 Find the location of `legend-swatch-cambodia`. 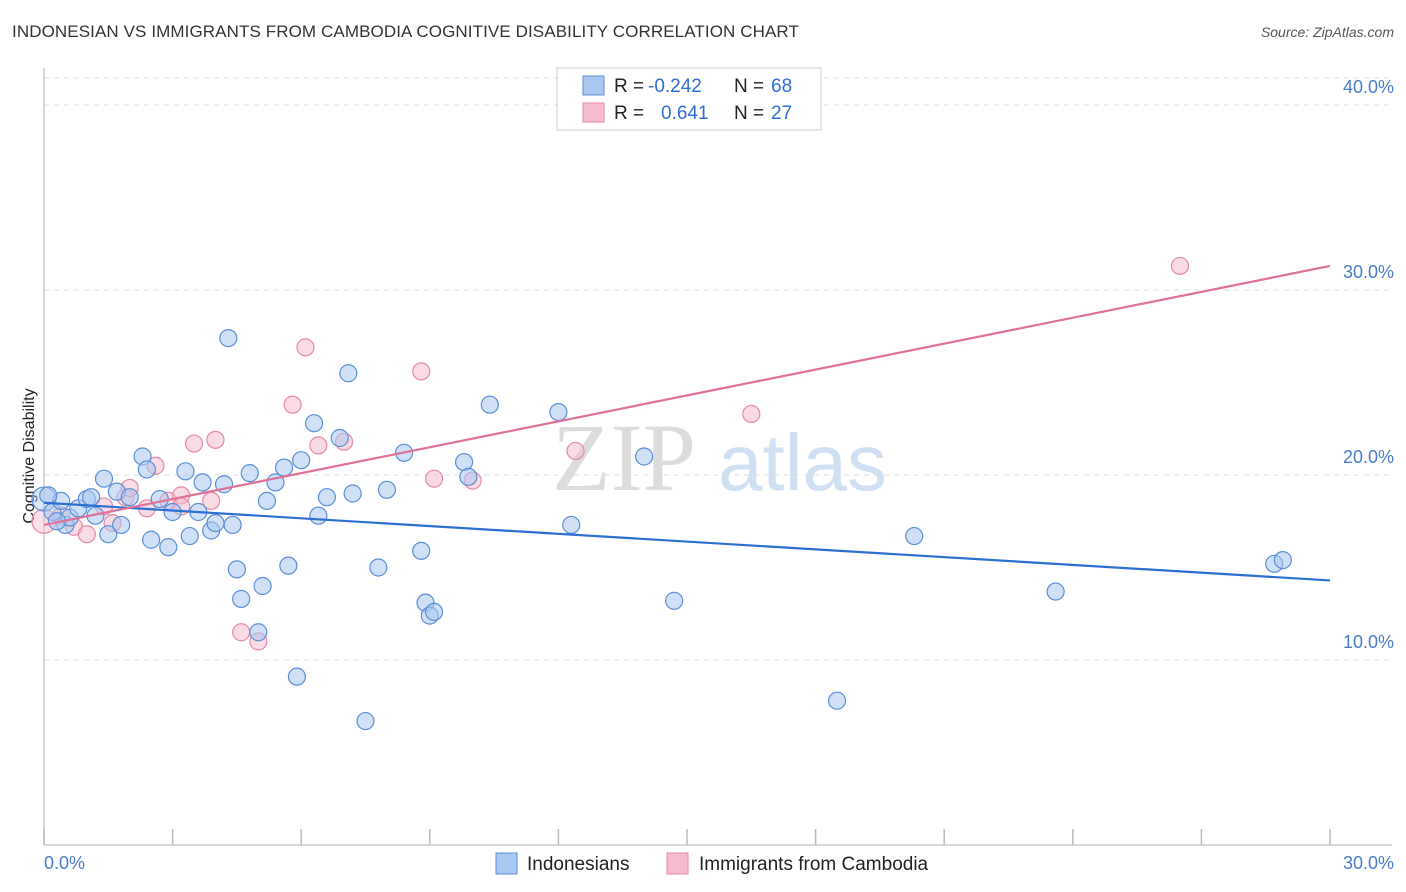

legend-swatch-cambodia is located at coordinates (593, 112).